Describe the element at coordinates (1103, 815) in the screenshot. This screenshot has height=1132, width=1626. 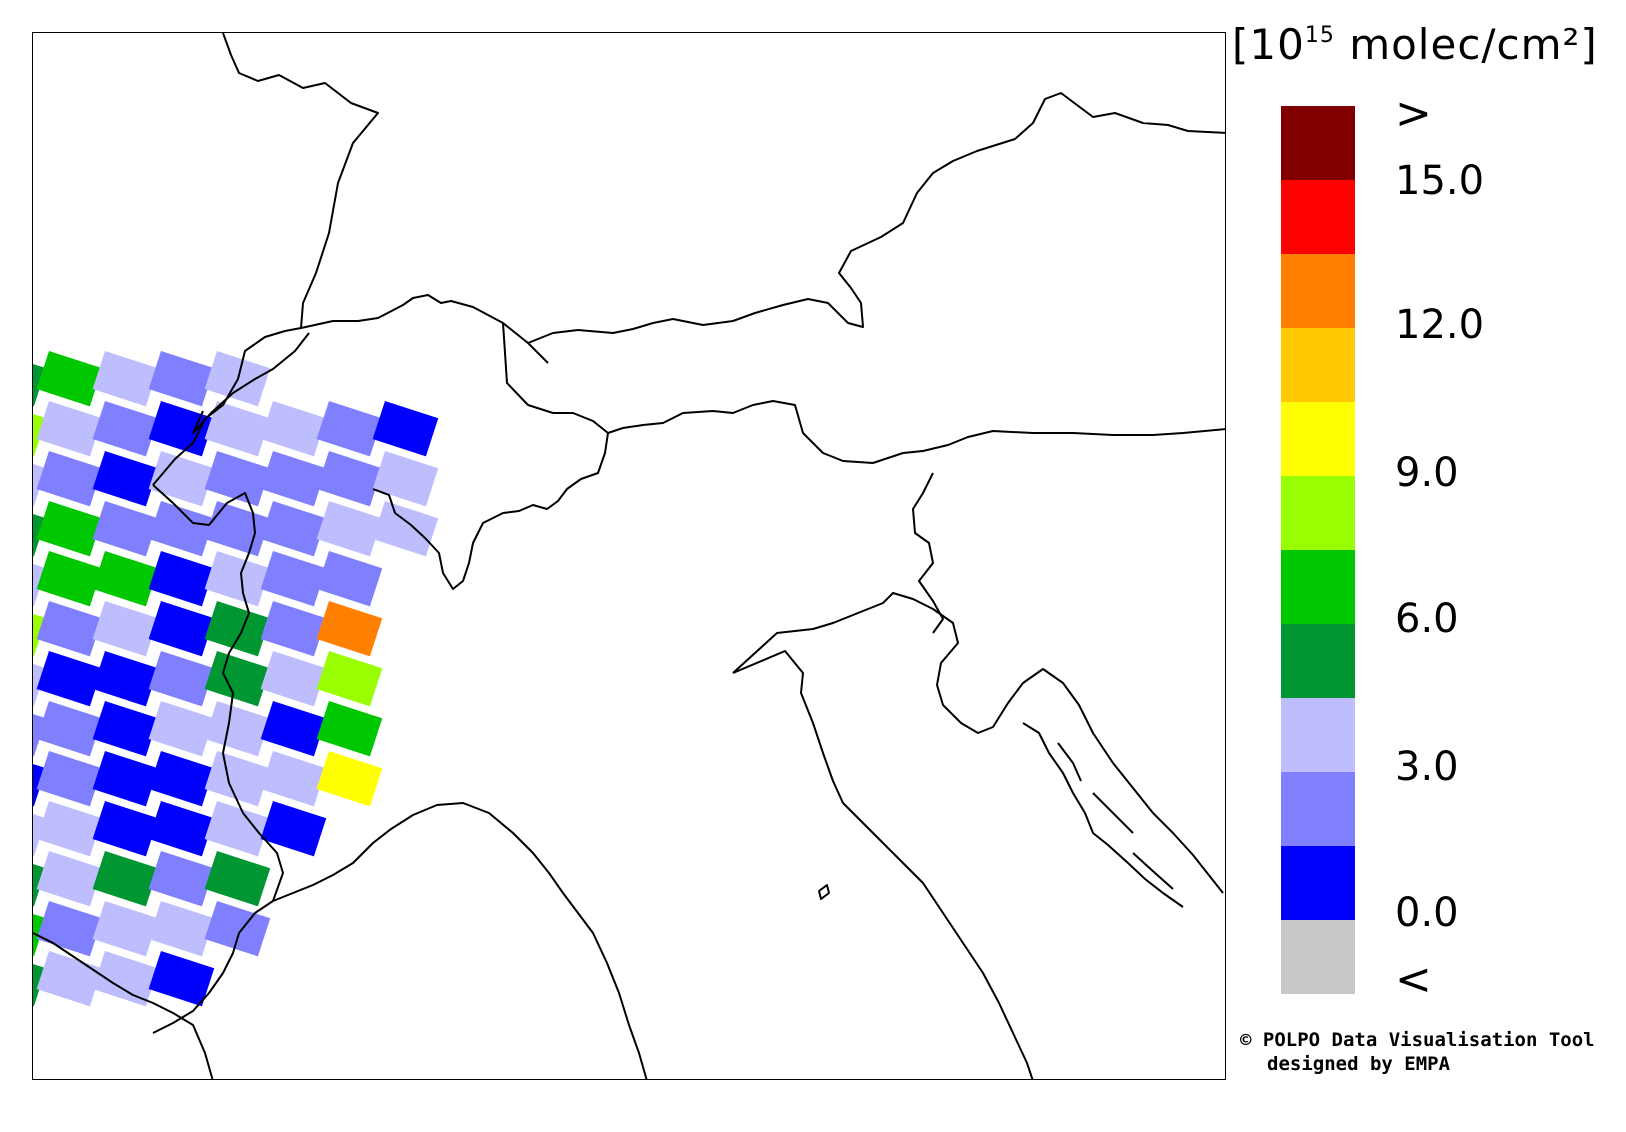
I see `coast-croatia-islands` at that location.